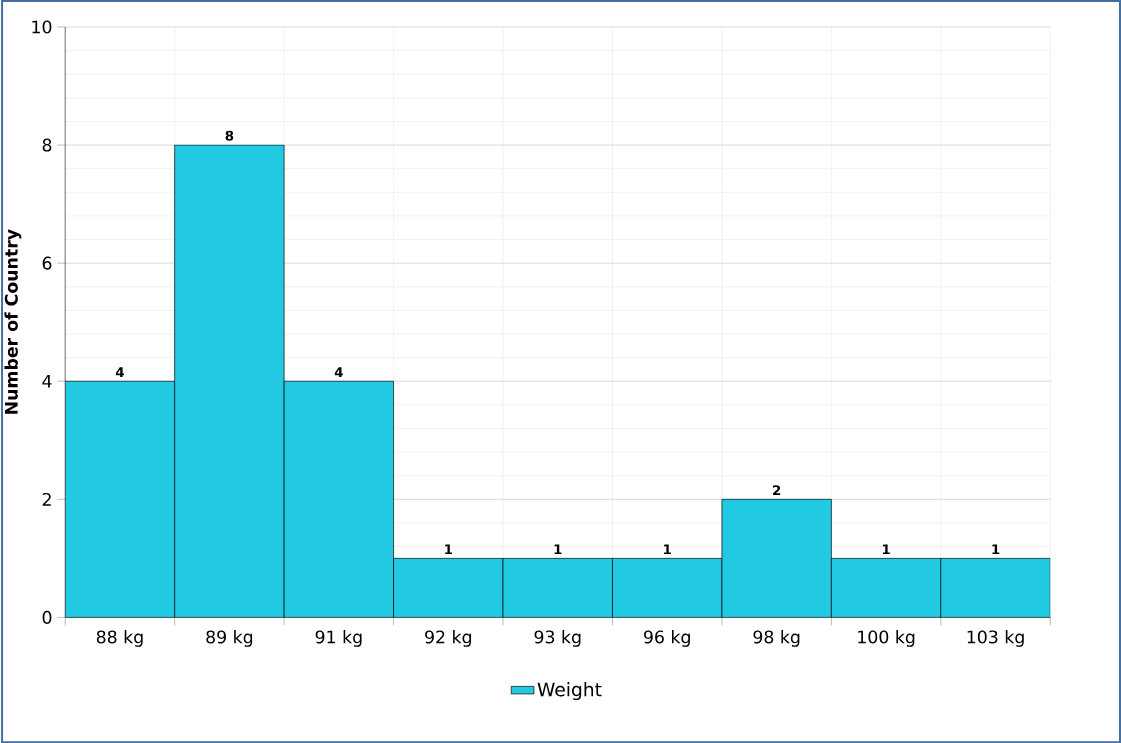  What do you see at coordinates (229, 135) in the screenshot?
I see `data-label: 8` at bounding box center [229, 135].